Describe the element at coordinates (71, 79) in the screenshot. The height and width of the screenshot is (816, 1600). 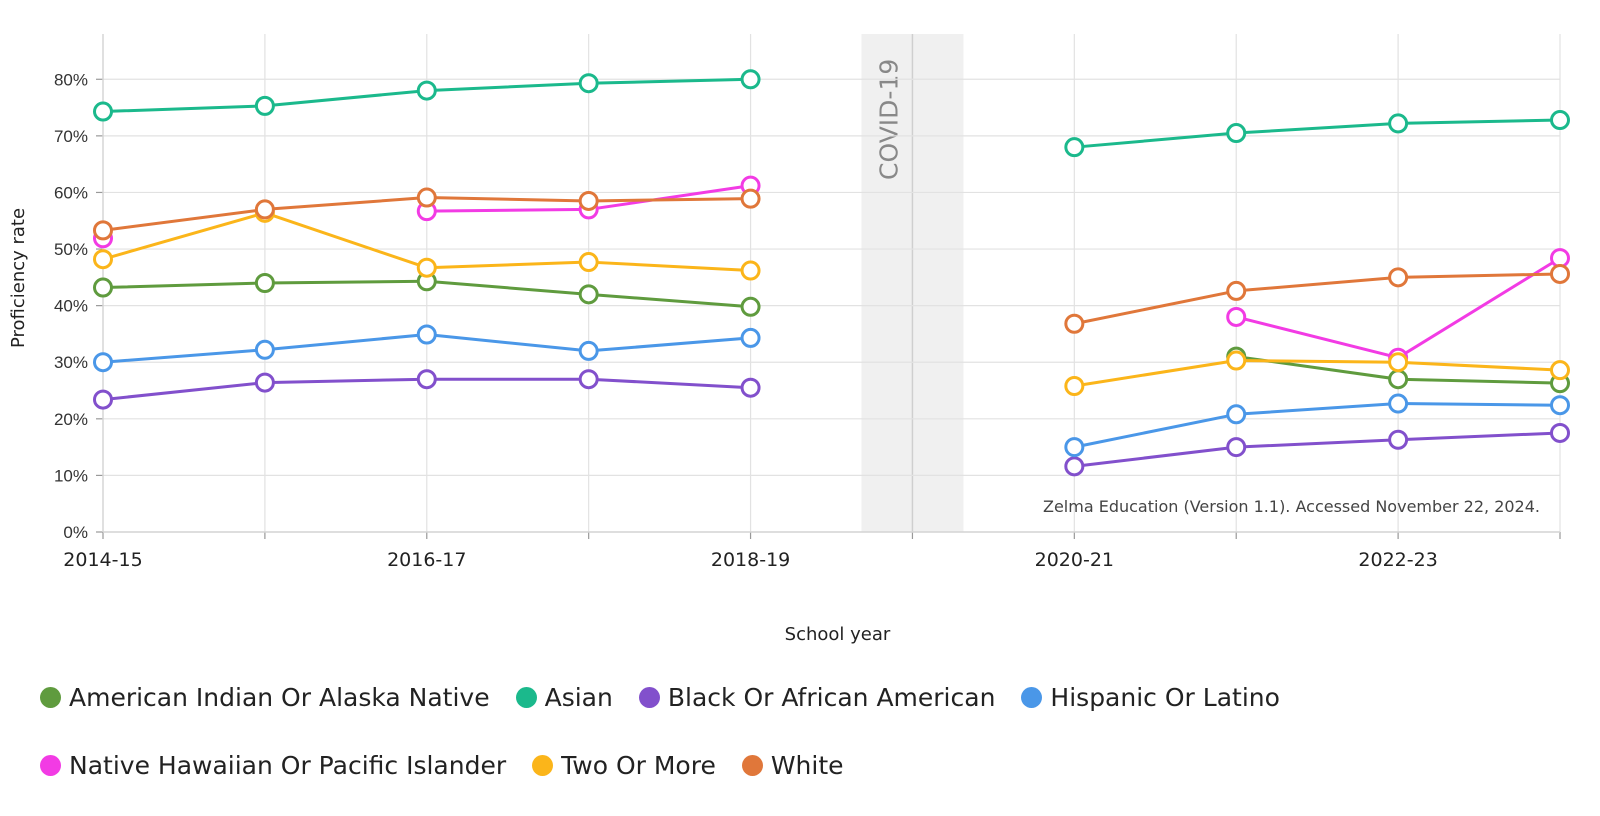
I see `y-tick-label: 80%` at that location.